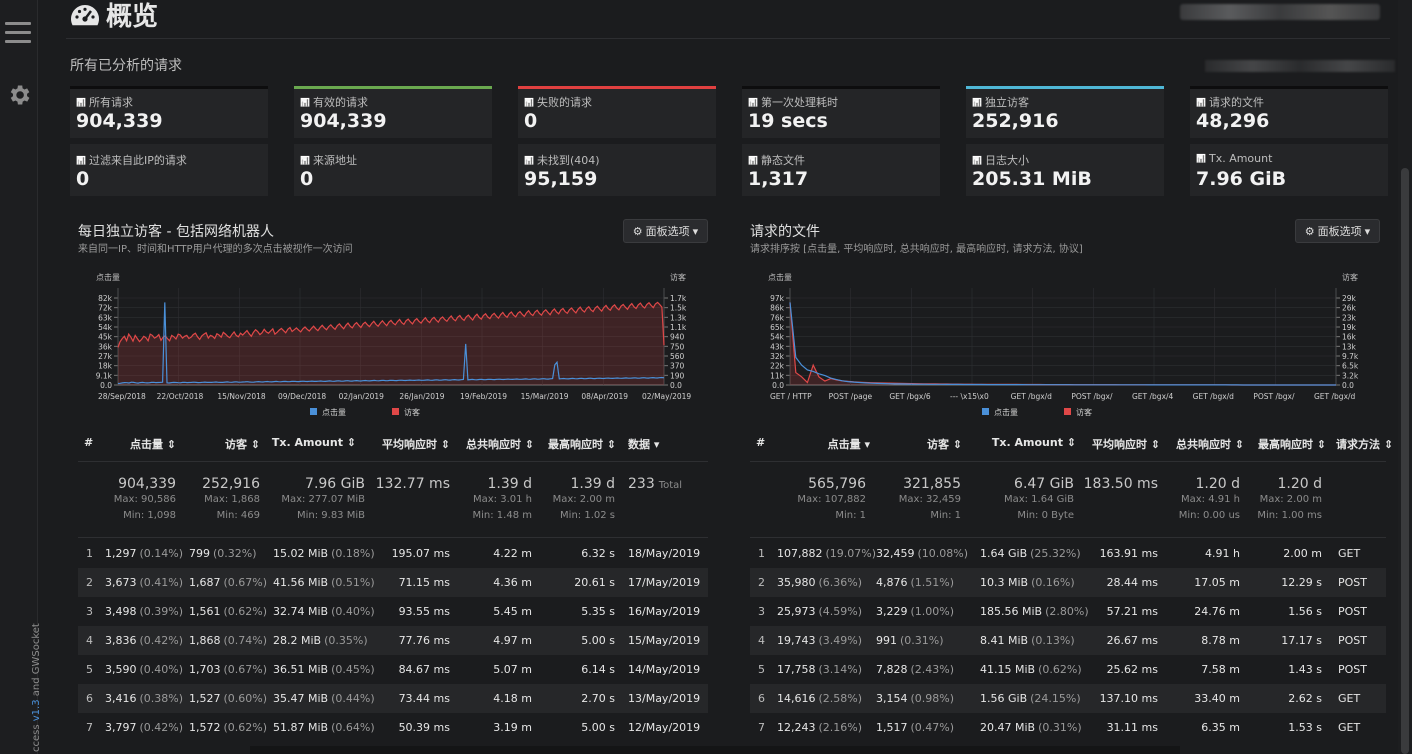 The height and width of the screenshot is (754, 1412). I want to click on column-header: 数据 ▾, so click(643, 444).